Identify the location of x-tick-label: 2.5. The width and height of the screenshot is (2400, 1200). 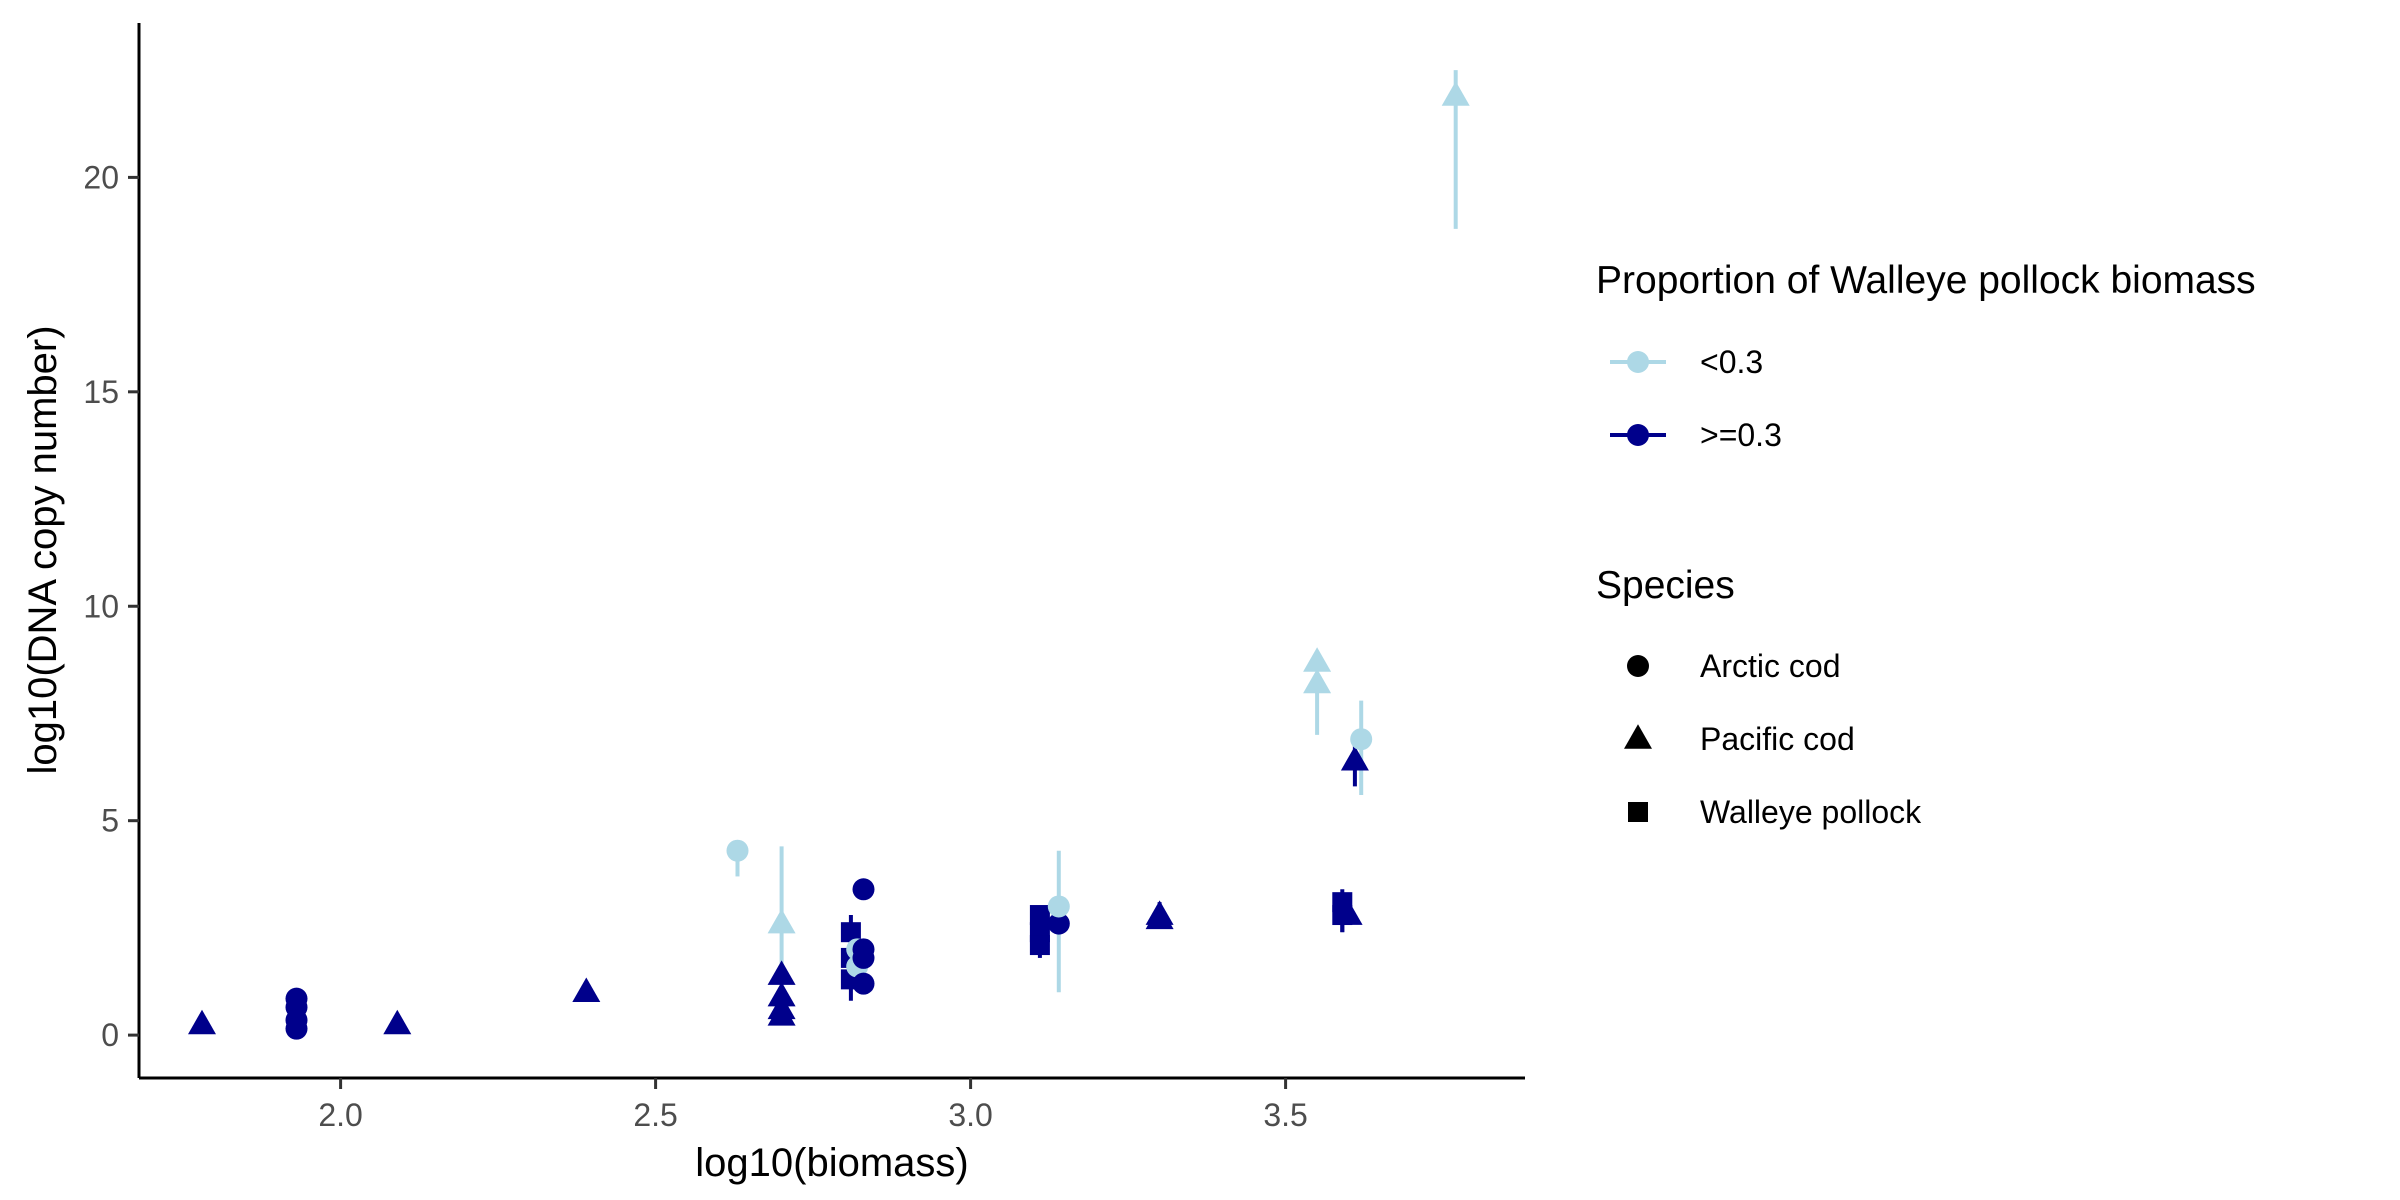
(655, 1115).